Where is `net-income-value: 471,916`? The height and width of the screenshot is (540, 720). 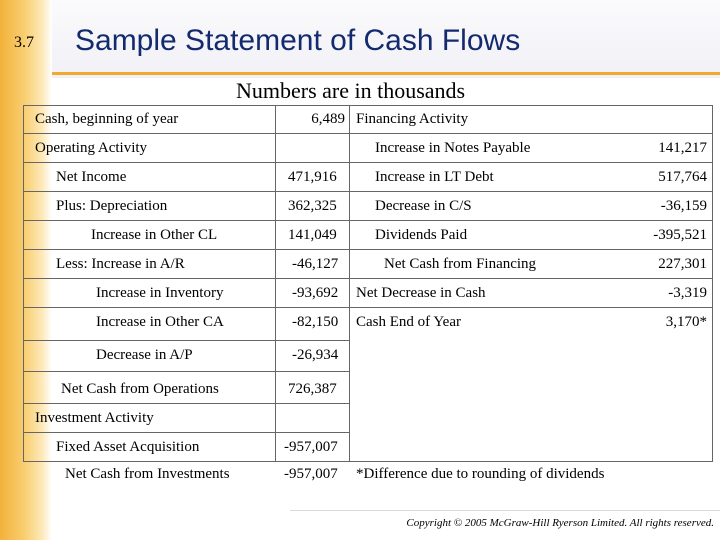 net-income-value: 471,916 is located at coordinates (312, 177).